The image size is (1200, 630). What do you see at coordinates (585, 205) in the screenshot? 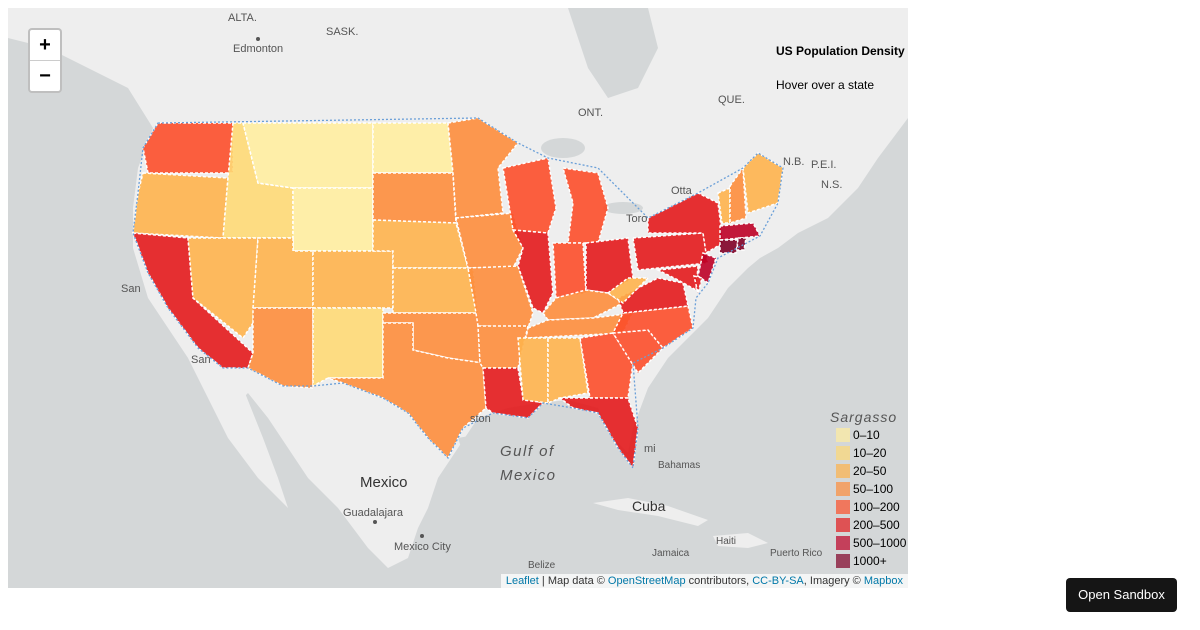
I see `state-michigan` at bounding box center [585, 205].